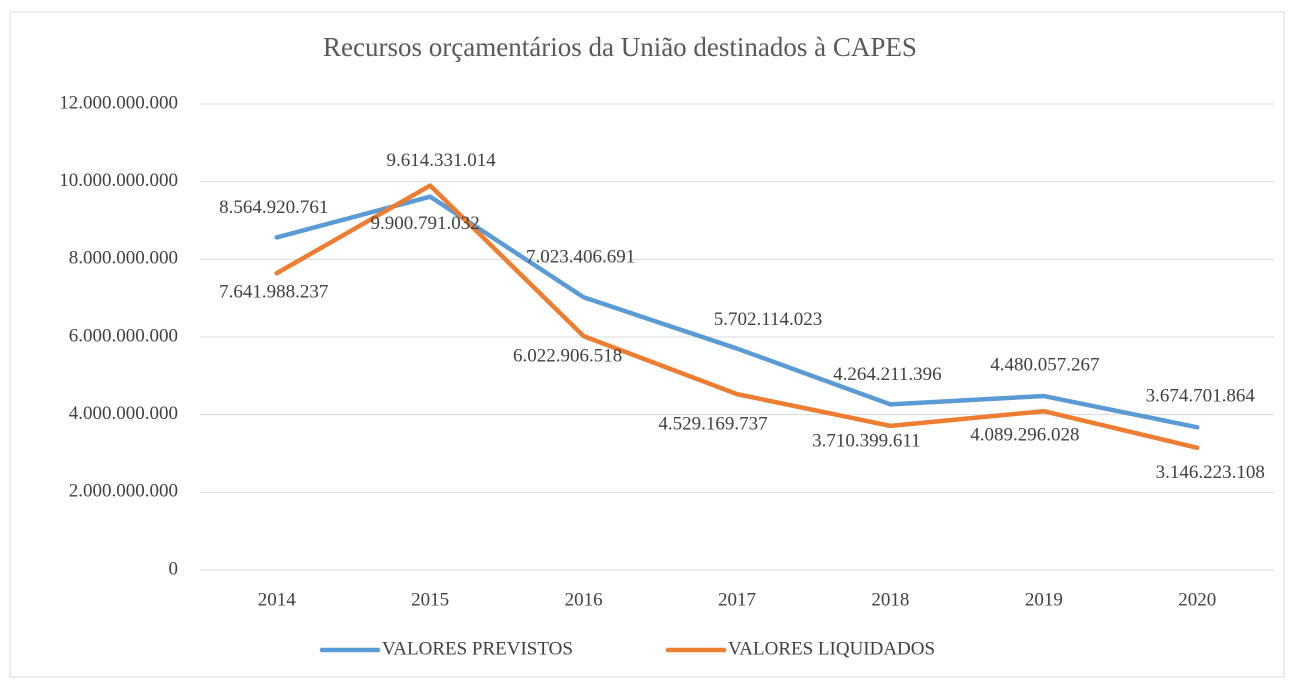 This screenshot has width=1289, height=680. I want to click on y-tick-label: 4.000.000.000, so click(123, 413).